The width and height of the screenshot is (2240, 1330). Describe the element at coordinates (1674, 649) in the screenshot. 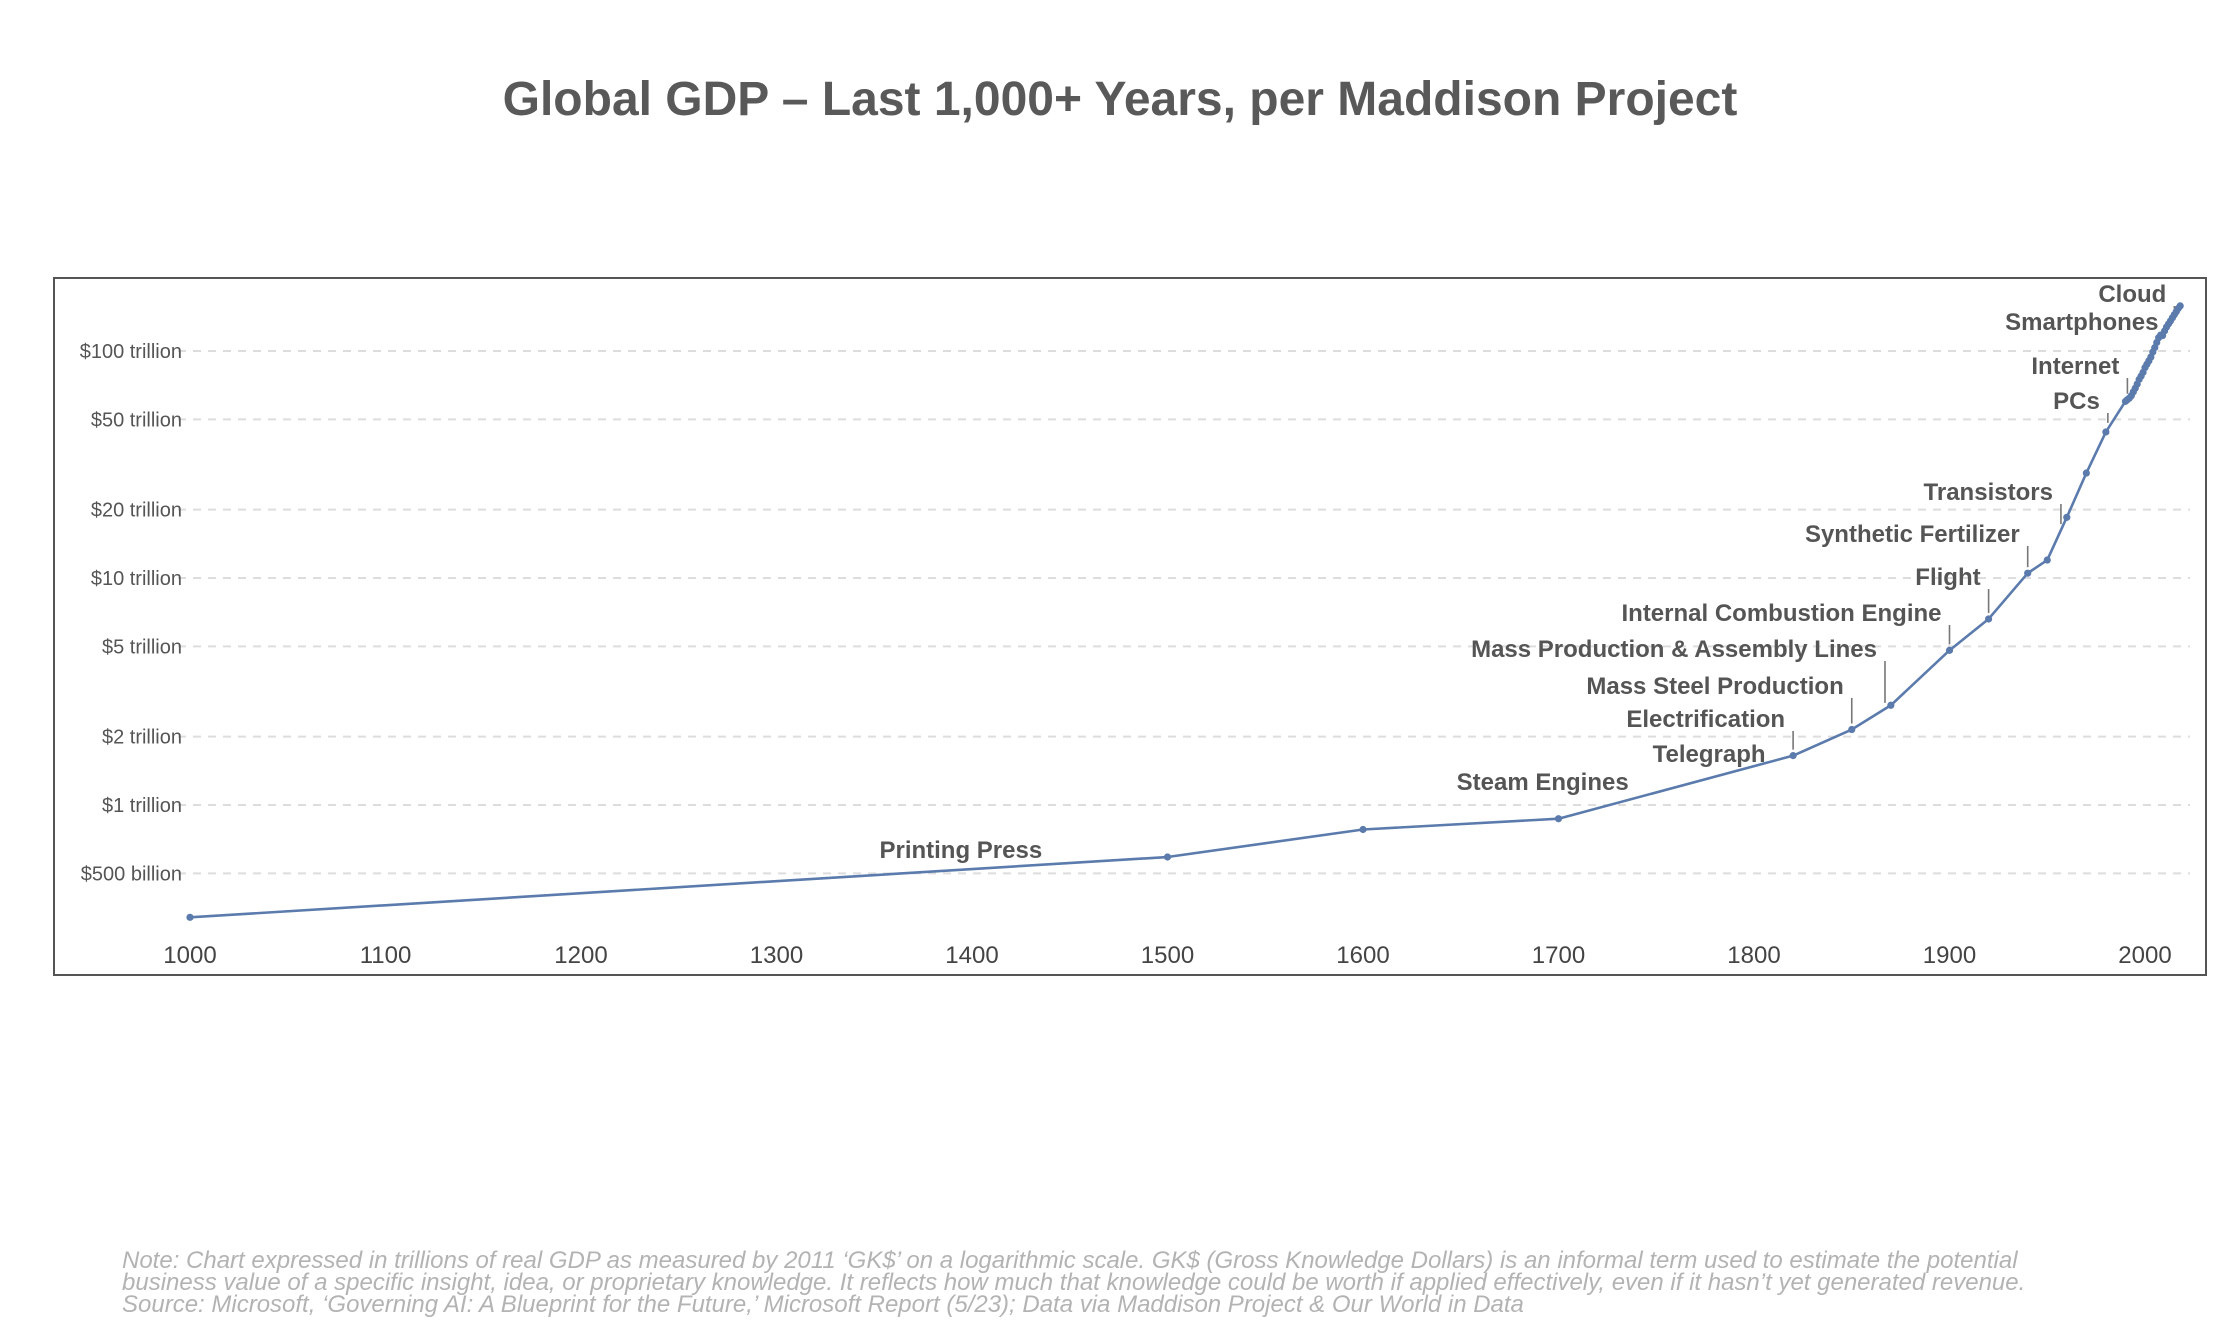

I see `annotation-label: Mass Production & Assembly Lines` at that location.